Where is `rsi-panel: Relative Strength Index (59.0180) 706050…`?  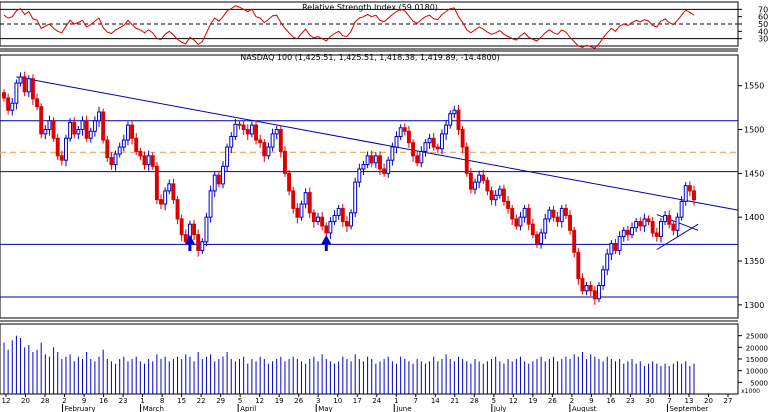
rsi-panel: Relative Strength Index (59.0180) 706050… is located at coordinates (384, 25).